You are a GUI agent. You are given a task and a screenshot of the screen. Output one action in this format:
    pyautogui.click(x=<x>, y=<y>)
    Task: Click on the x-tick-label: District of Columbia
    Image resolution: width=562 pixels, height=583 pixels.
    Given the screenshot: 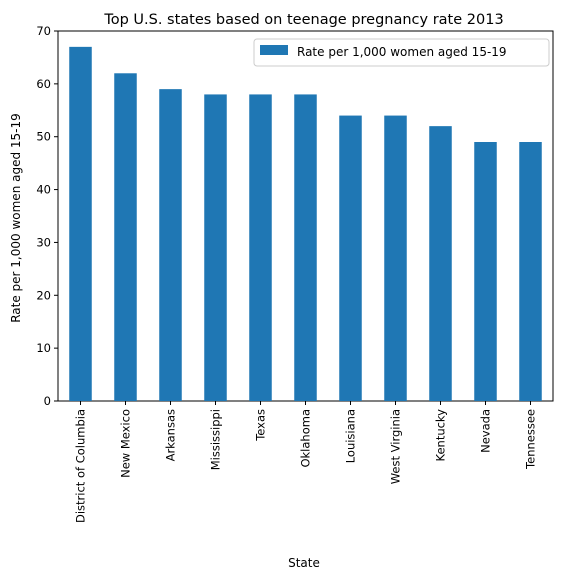 What is the action you would take?
    pyautogui.click(x=81, y=466)
    